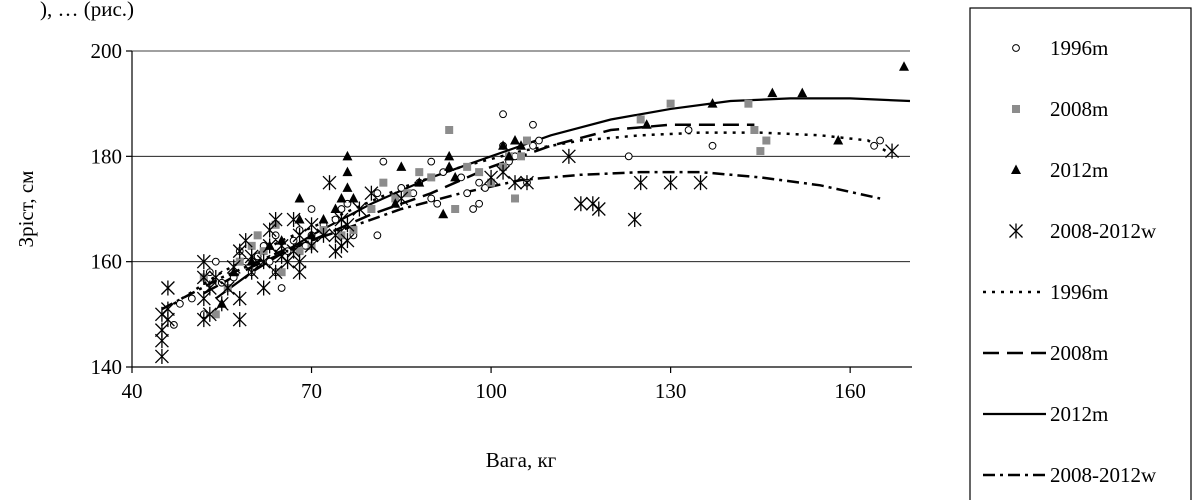 The height and width of the screenshot is (500, 1196). Describe the element at coordinates (132, 391) in the screenshot. I see `x-tick-label: 40` at that location.